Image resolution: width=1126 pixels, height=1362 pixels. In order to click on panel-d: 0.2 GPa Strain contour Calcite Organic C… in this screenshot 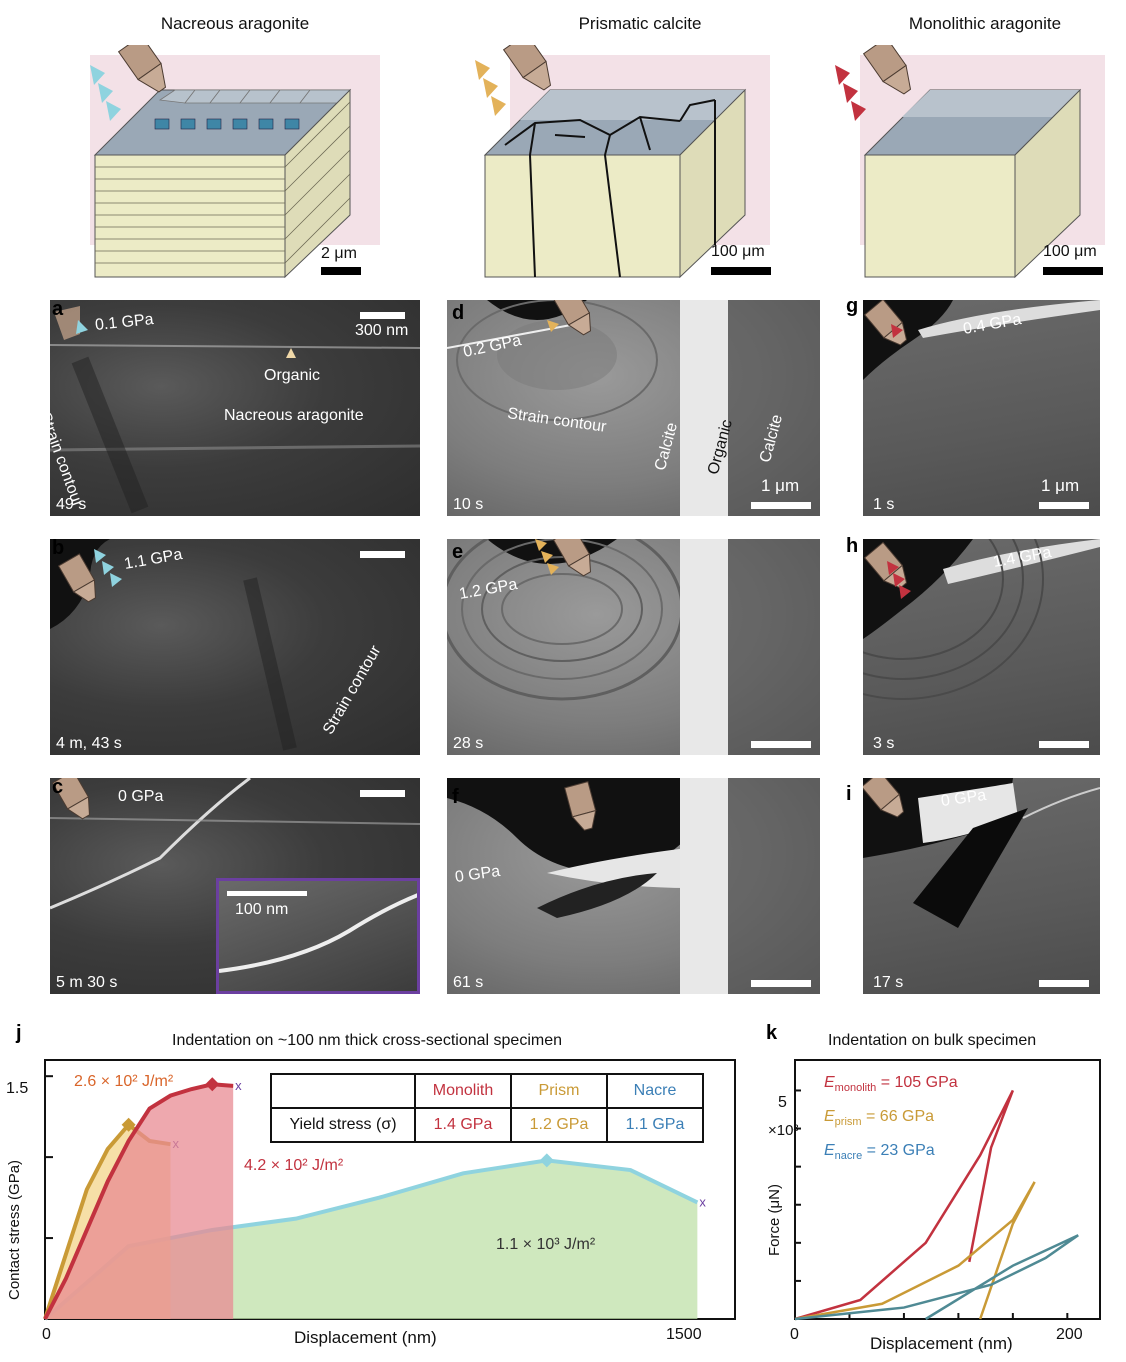, I will do `click(633, 408)`.